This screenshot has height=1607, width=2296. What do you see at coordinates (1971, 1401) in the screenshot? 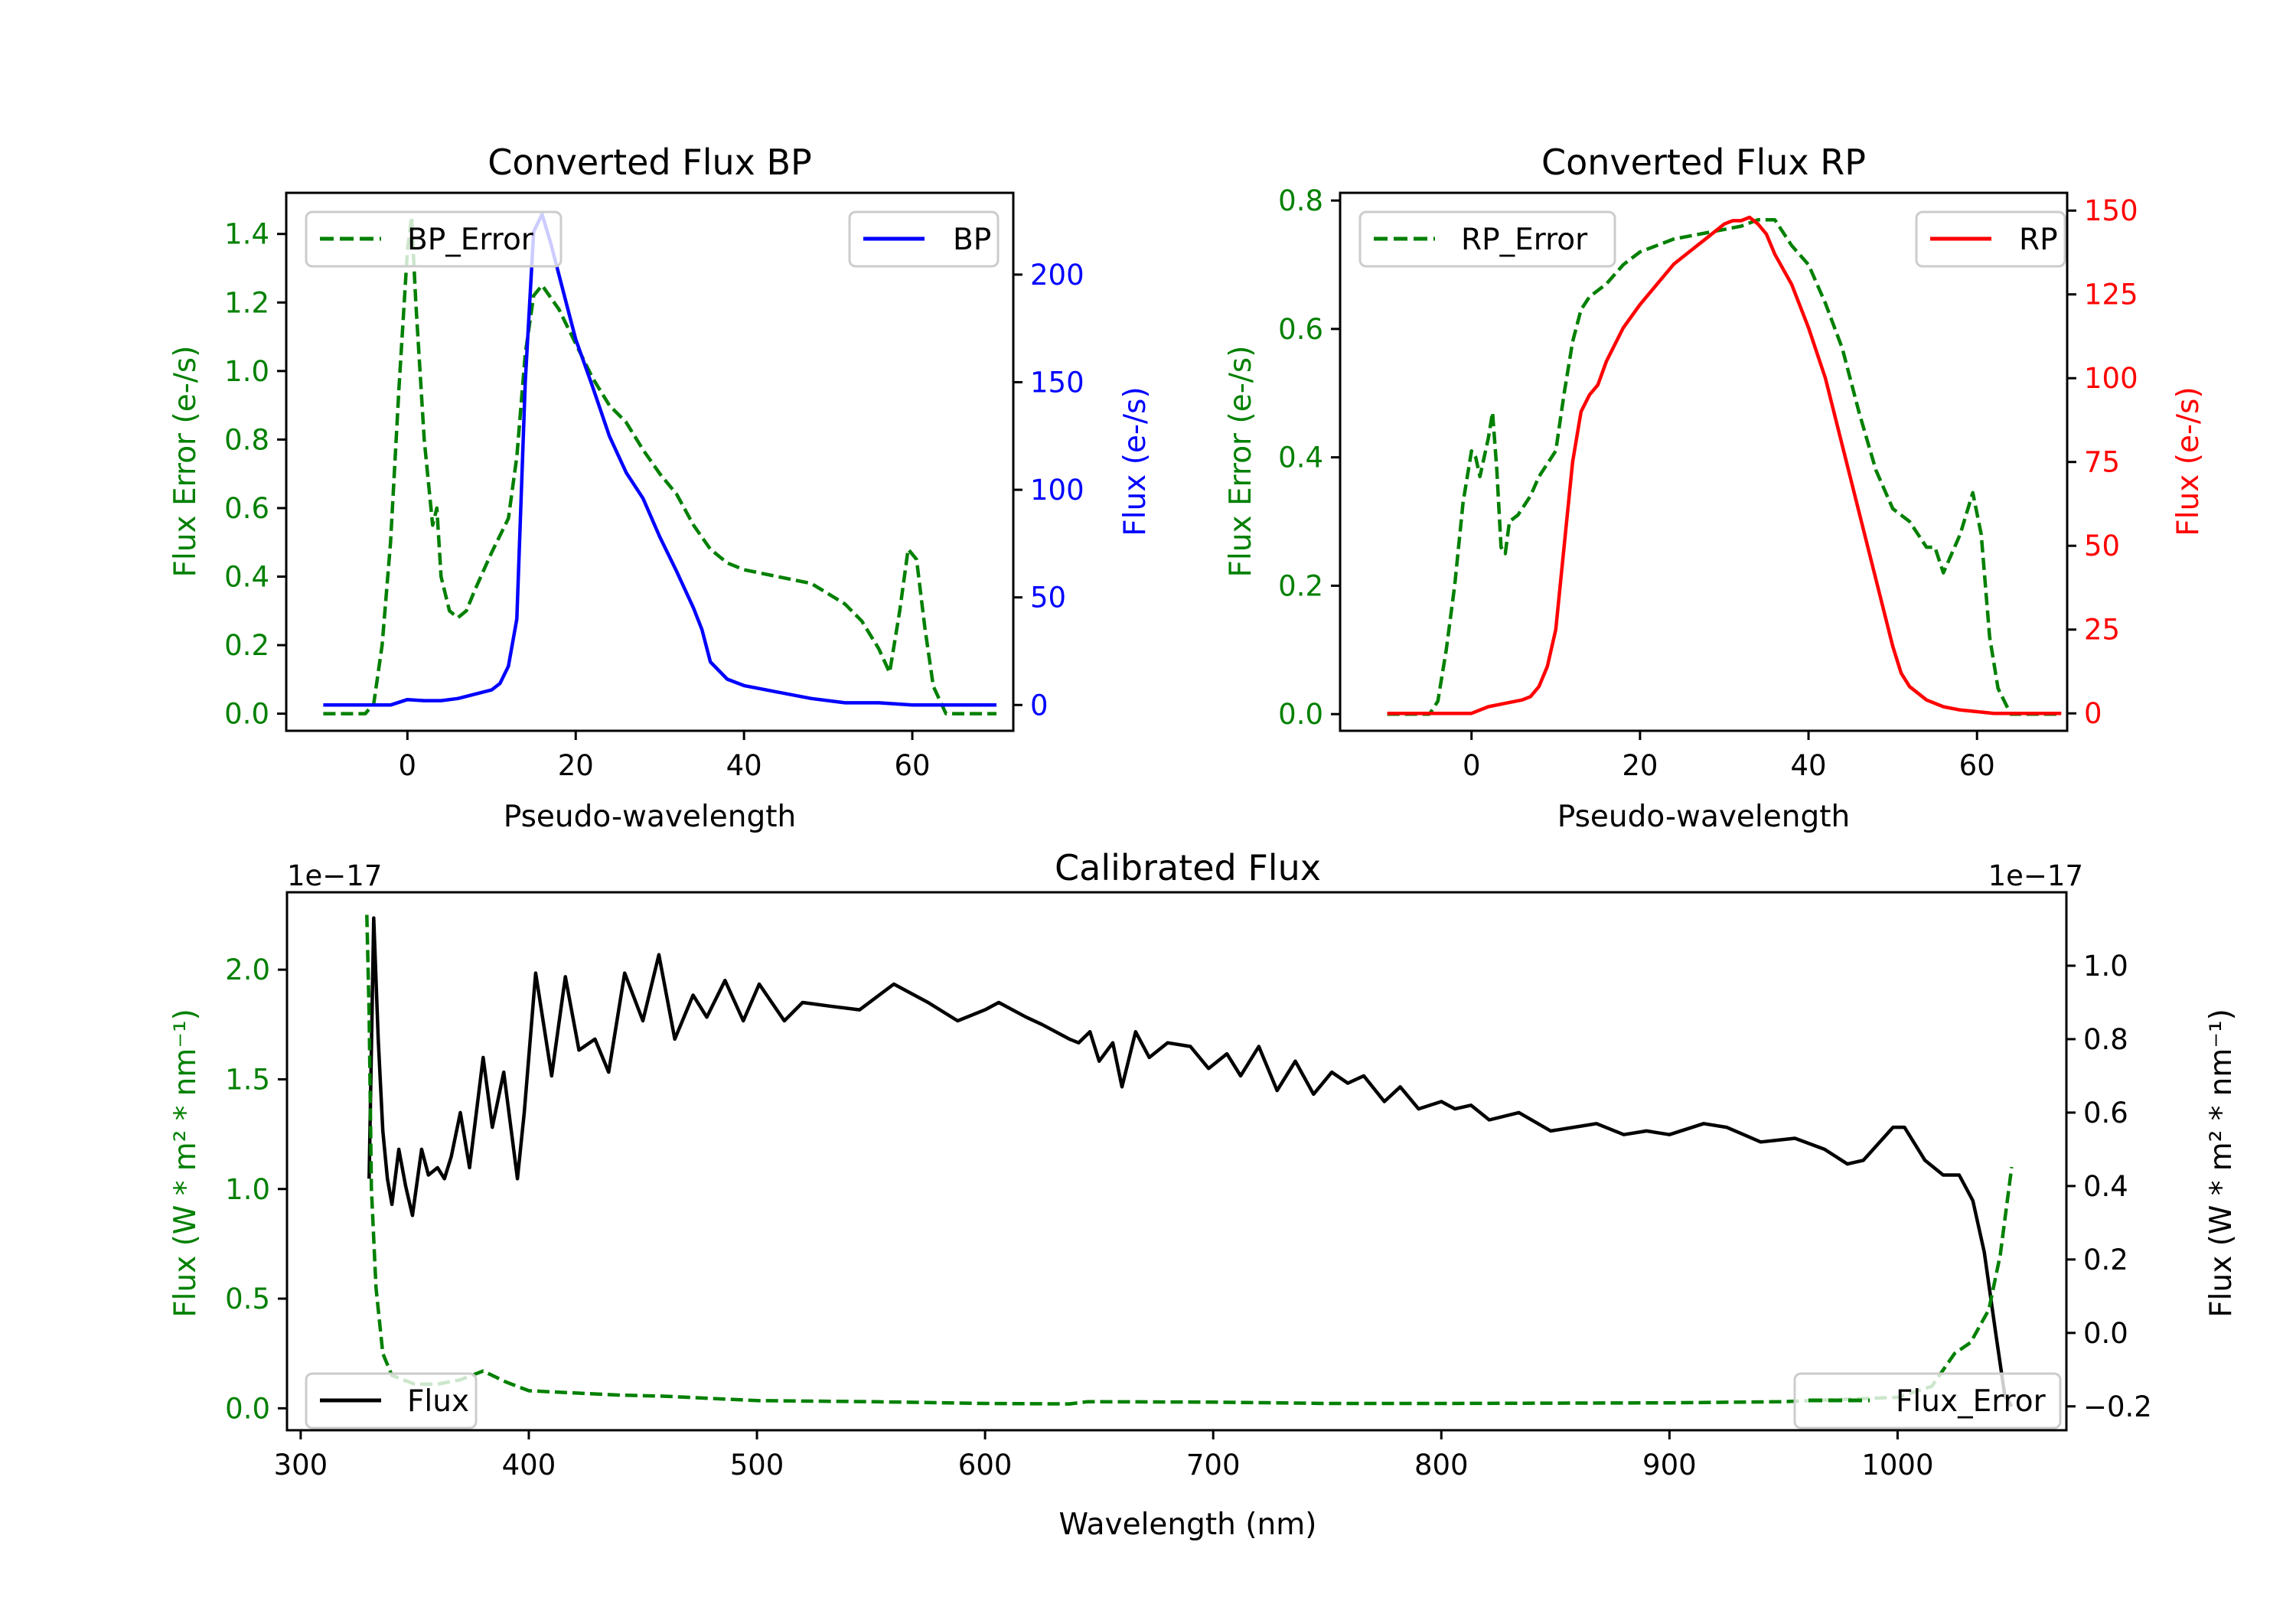
I see `legend-label-flux-error: Flux_Error` at bounding box center [1971, 1401].